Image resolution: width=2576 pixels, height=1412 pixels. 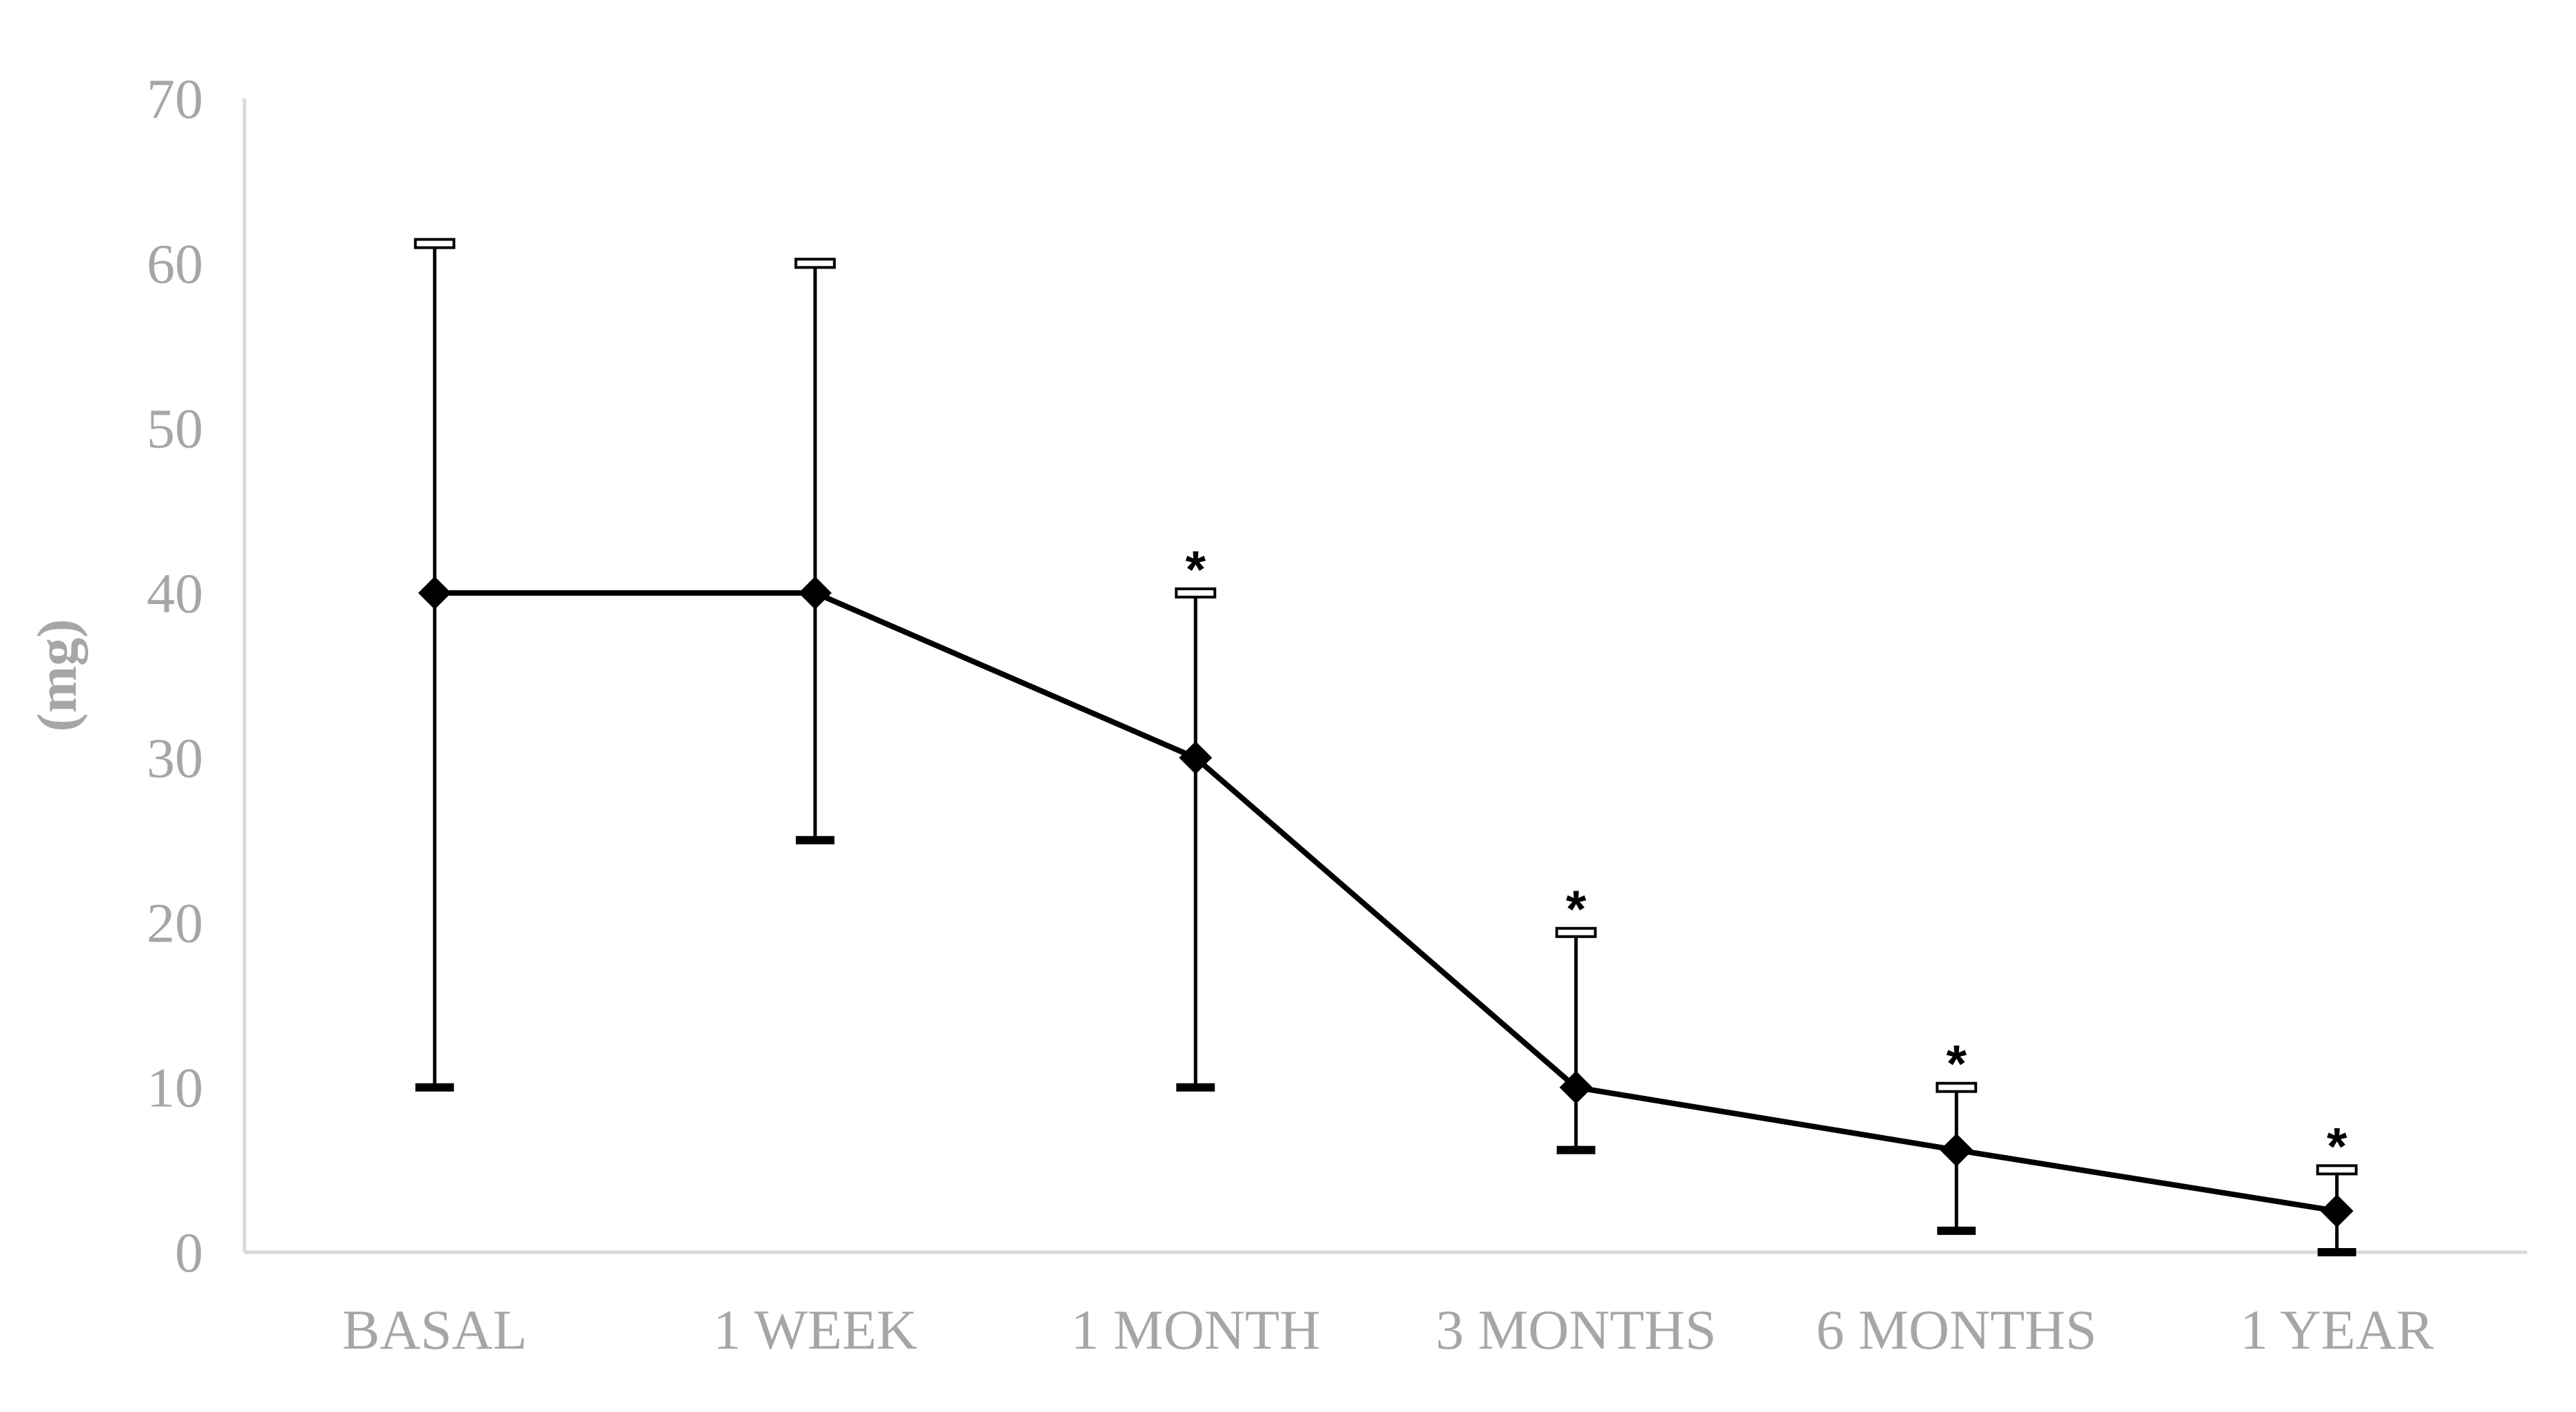 I want to click on y-tick-label: 20, so click(x=175, y=922).